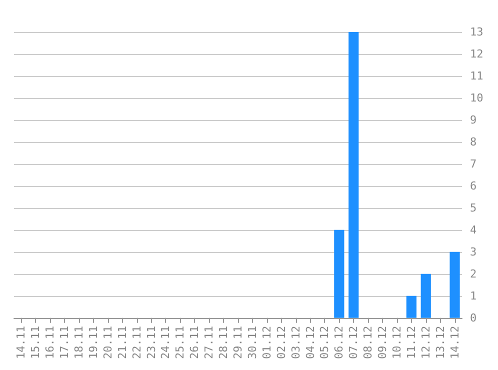  What do you see at coordinates (21, 343) in the screenshot?
I see `x-tick-label: 14.11` at bounding box center [21, 343].